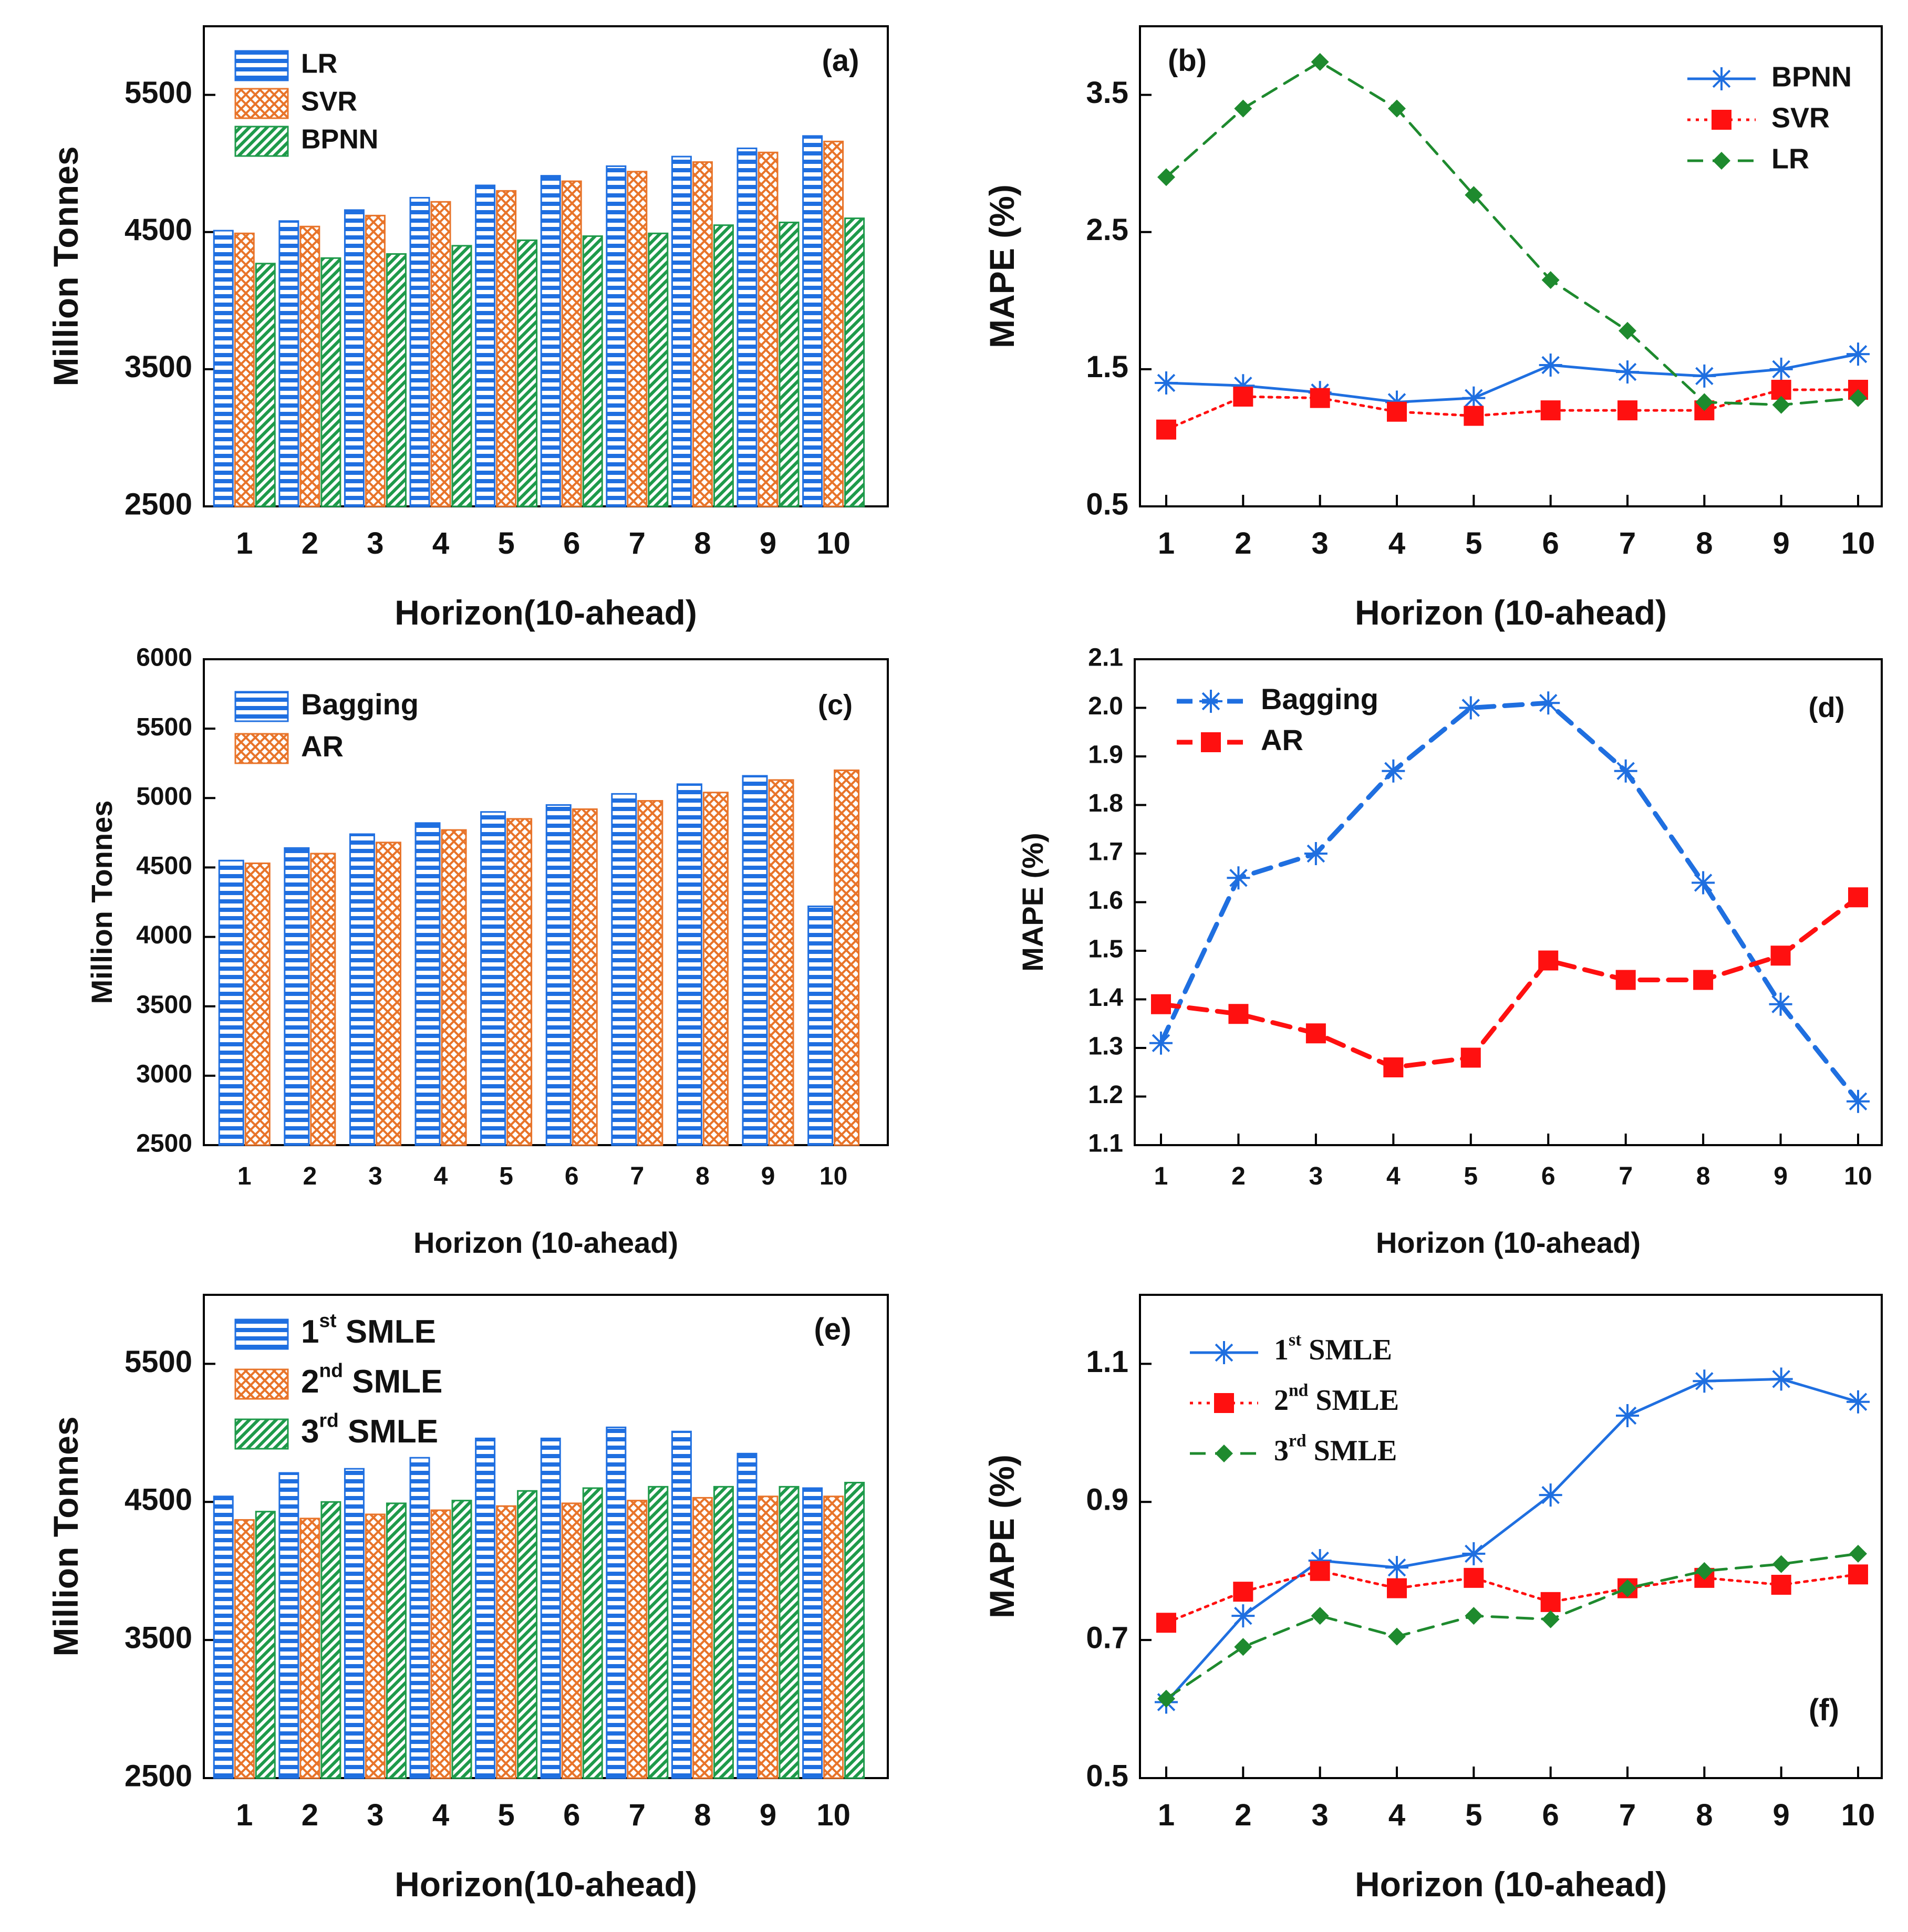 This screenshot has height=1932, width=1908. I want to click on y-tick-label: 1.3, so click(1105, 1047).